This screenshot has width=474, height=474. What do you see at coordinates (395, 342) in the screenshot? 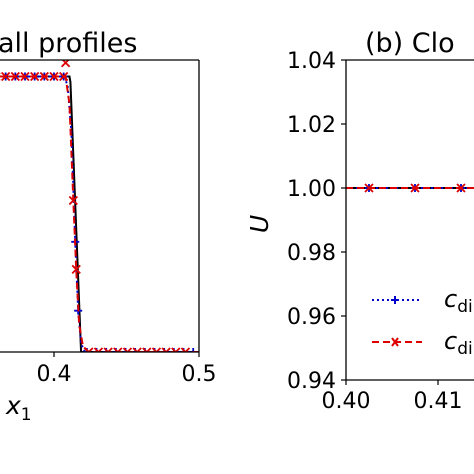
I see `legend-marker-x` at bounding box center [395, 342].